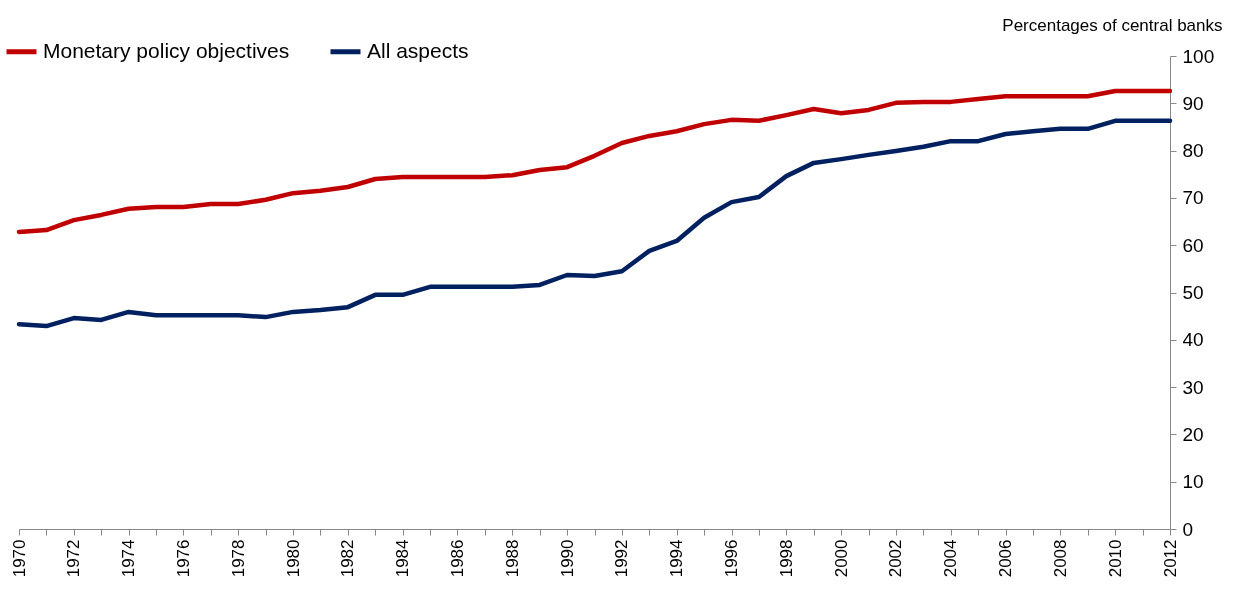 This screenshot has width=1245, height=593. Describe the element at coordinates (1193, 292) in the screenshot. I see `y-tick-label: 50` at that location.